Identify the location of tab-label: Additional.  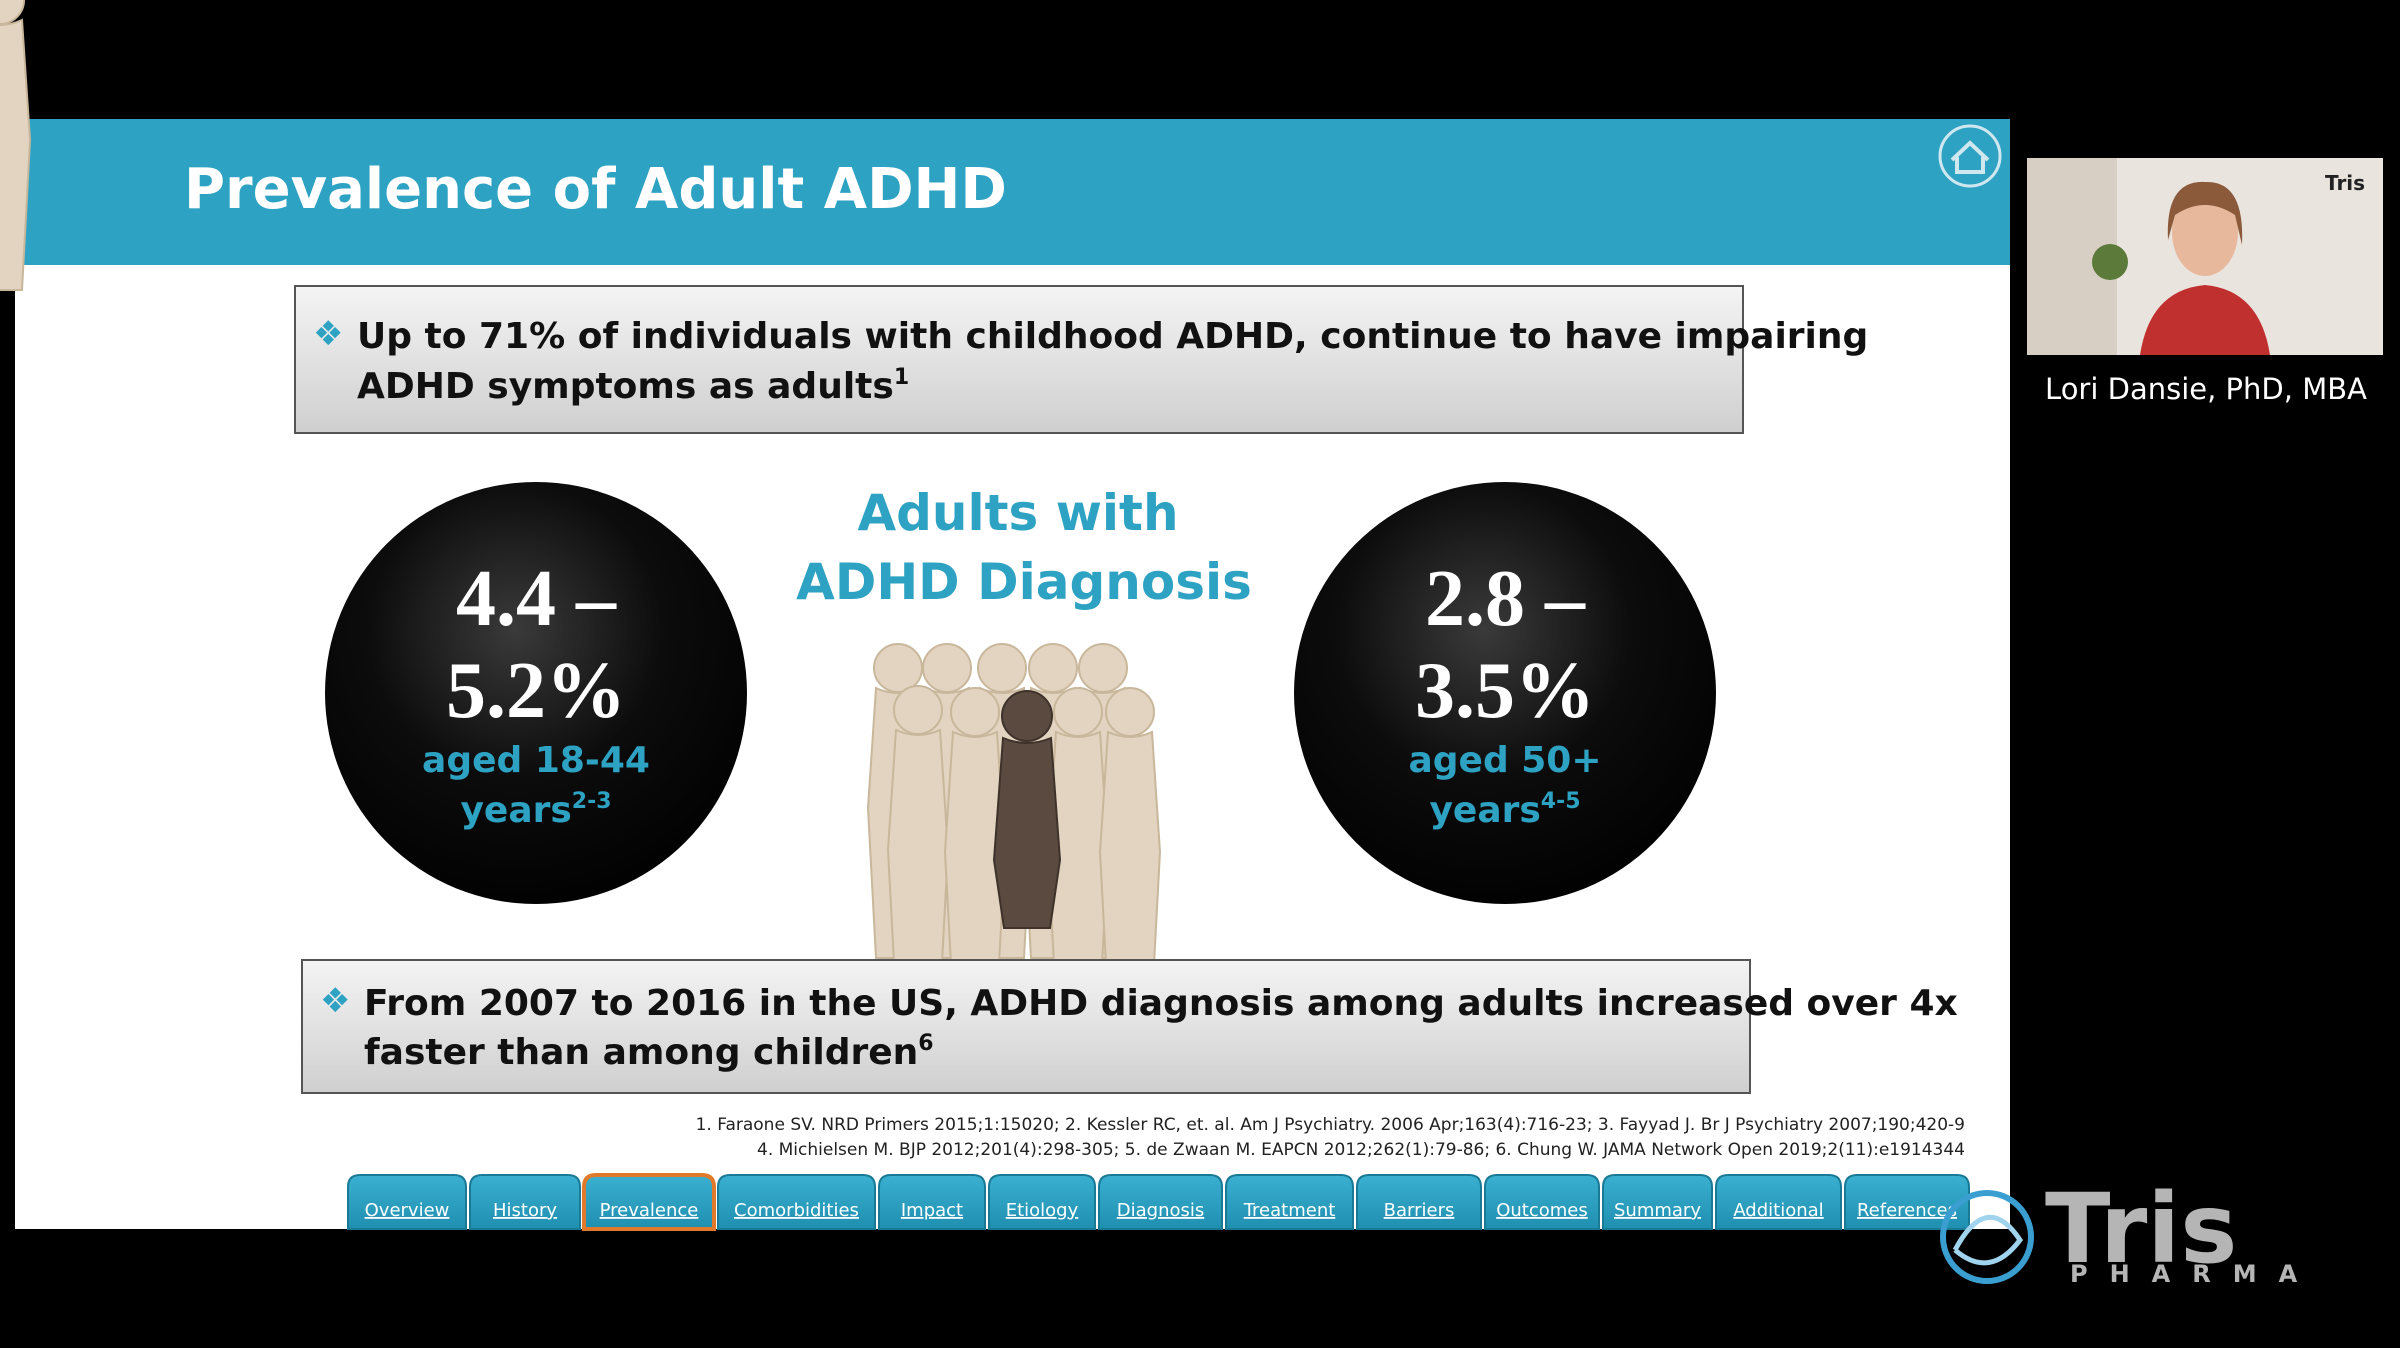
(1778, 1210).